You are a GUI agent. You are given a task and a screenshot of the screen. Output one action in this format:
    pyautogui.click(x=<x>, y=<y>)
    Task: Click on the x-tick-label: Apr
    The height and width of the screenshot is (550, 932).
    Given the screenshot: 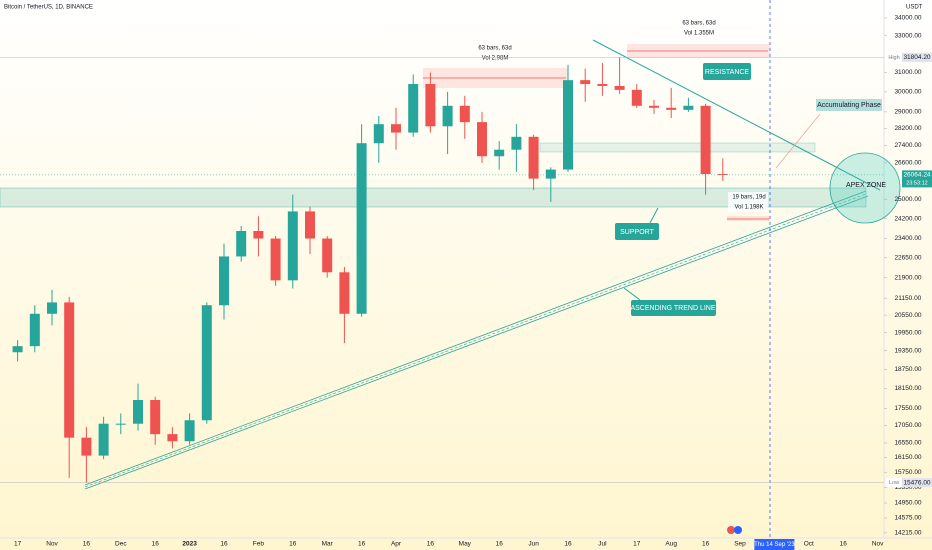 What is the action you would take?
    pyautogui.click(x=396, y=544)
    